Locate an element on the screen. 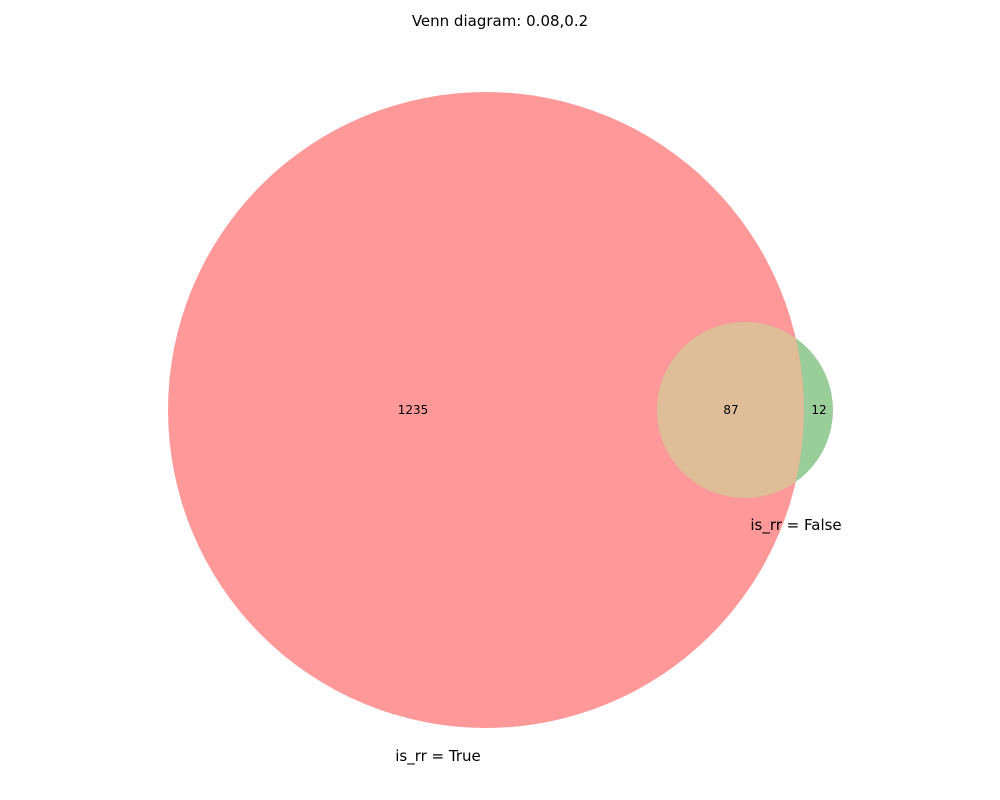 This screenshot has height=800, width=1000. chart-title: Venn diagram: 0.08,0.2 is located at coordinates (500, 21).